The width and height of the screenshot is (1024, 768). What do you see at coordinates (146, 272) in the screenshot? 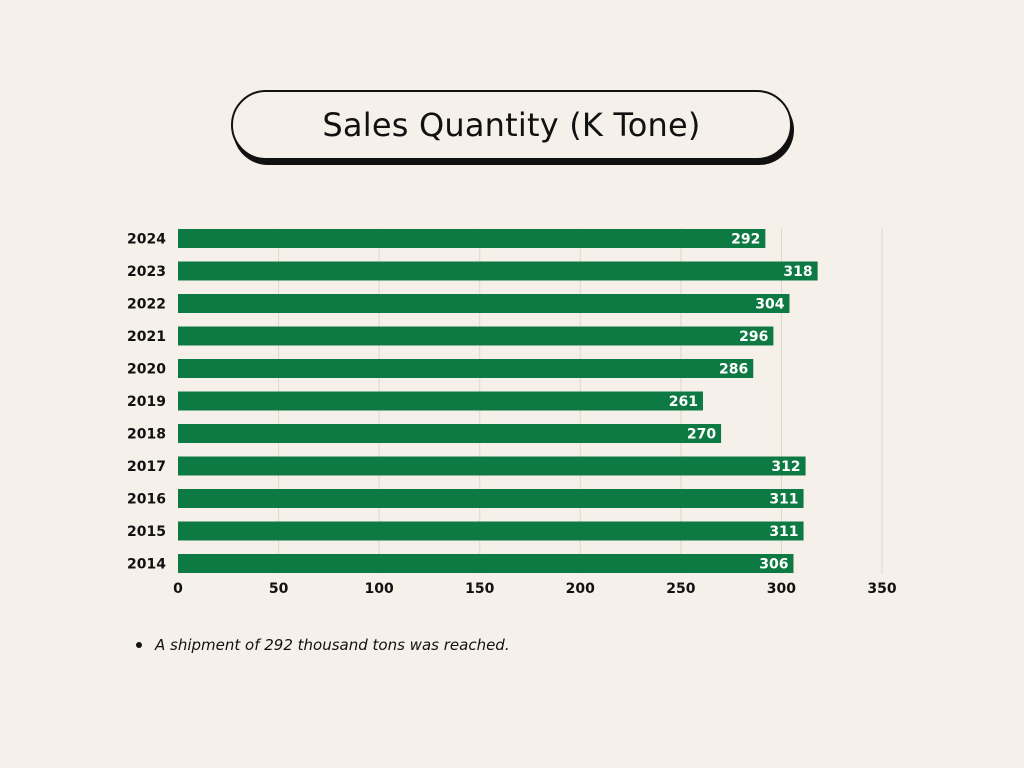
I see `y-tick-label: 2023` at bounding box center [146, 272].